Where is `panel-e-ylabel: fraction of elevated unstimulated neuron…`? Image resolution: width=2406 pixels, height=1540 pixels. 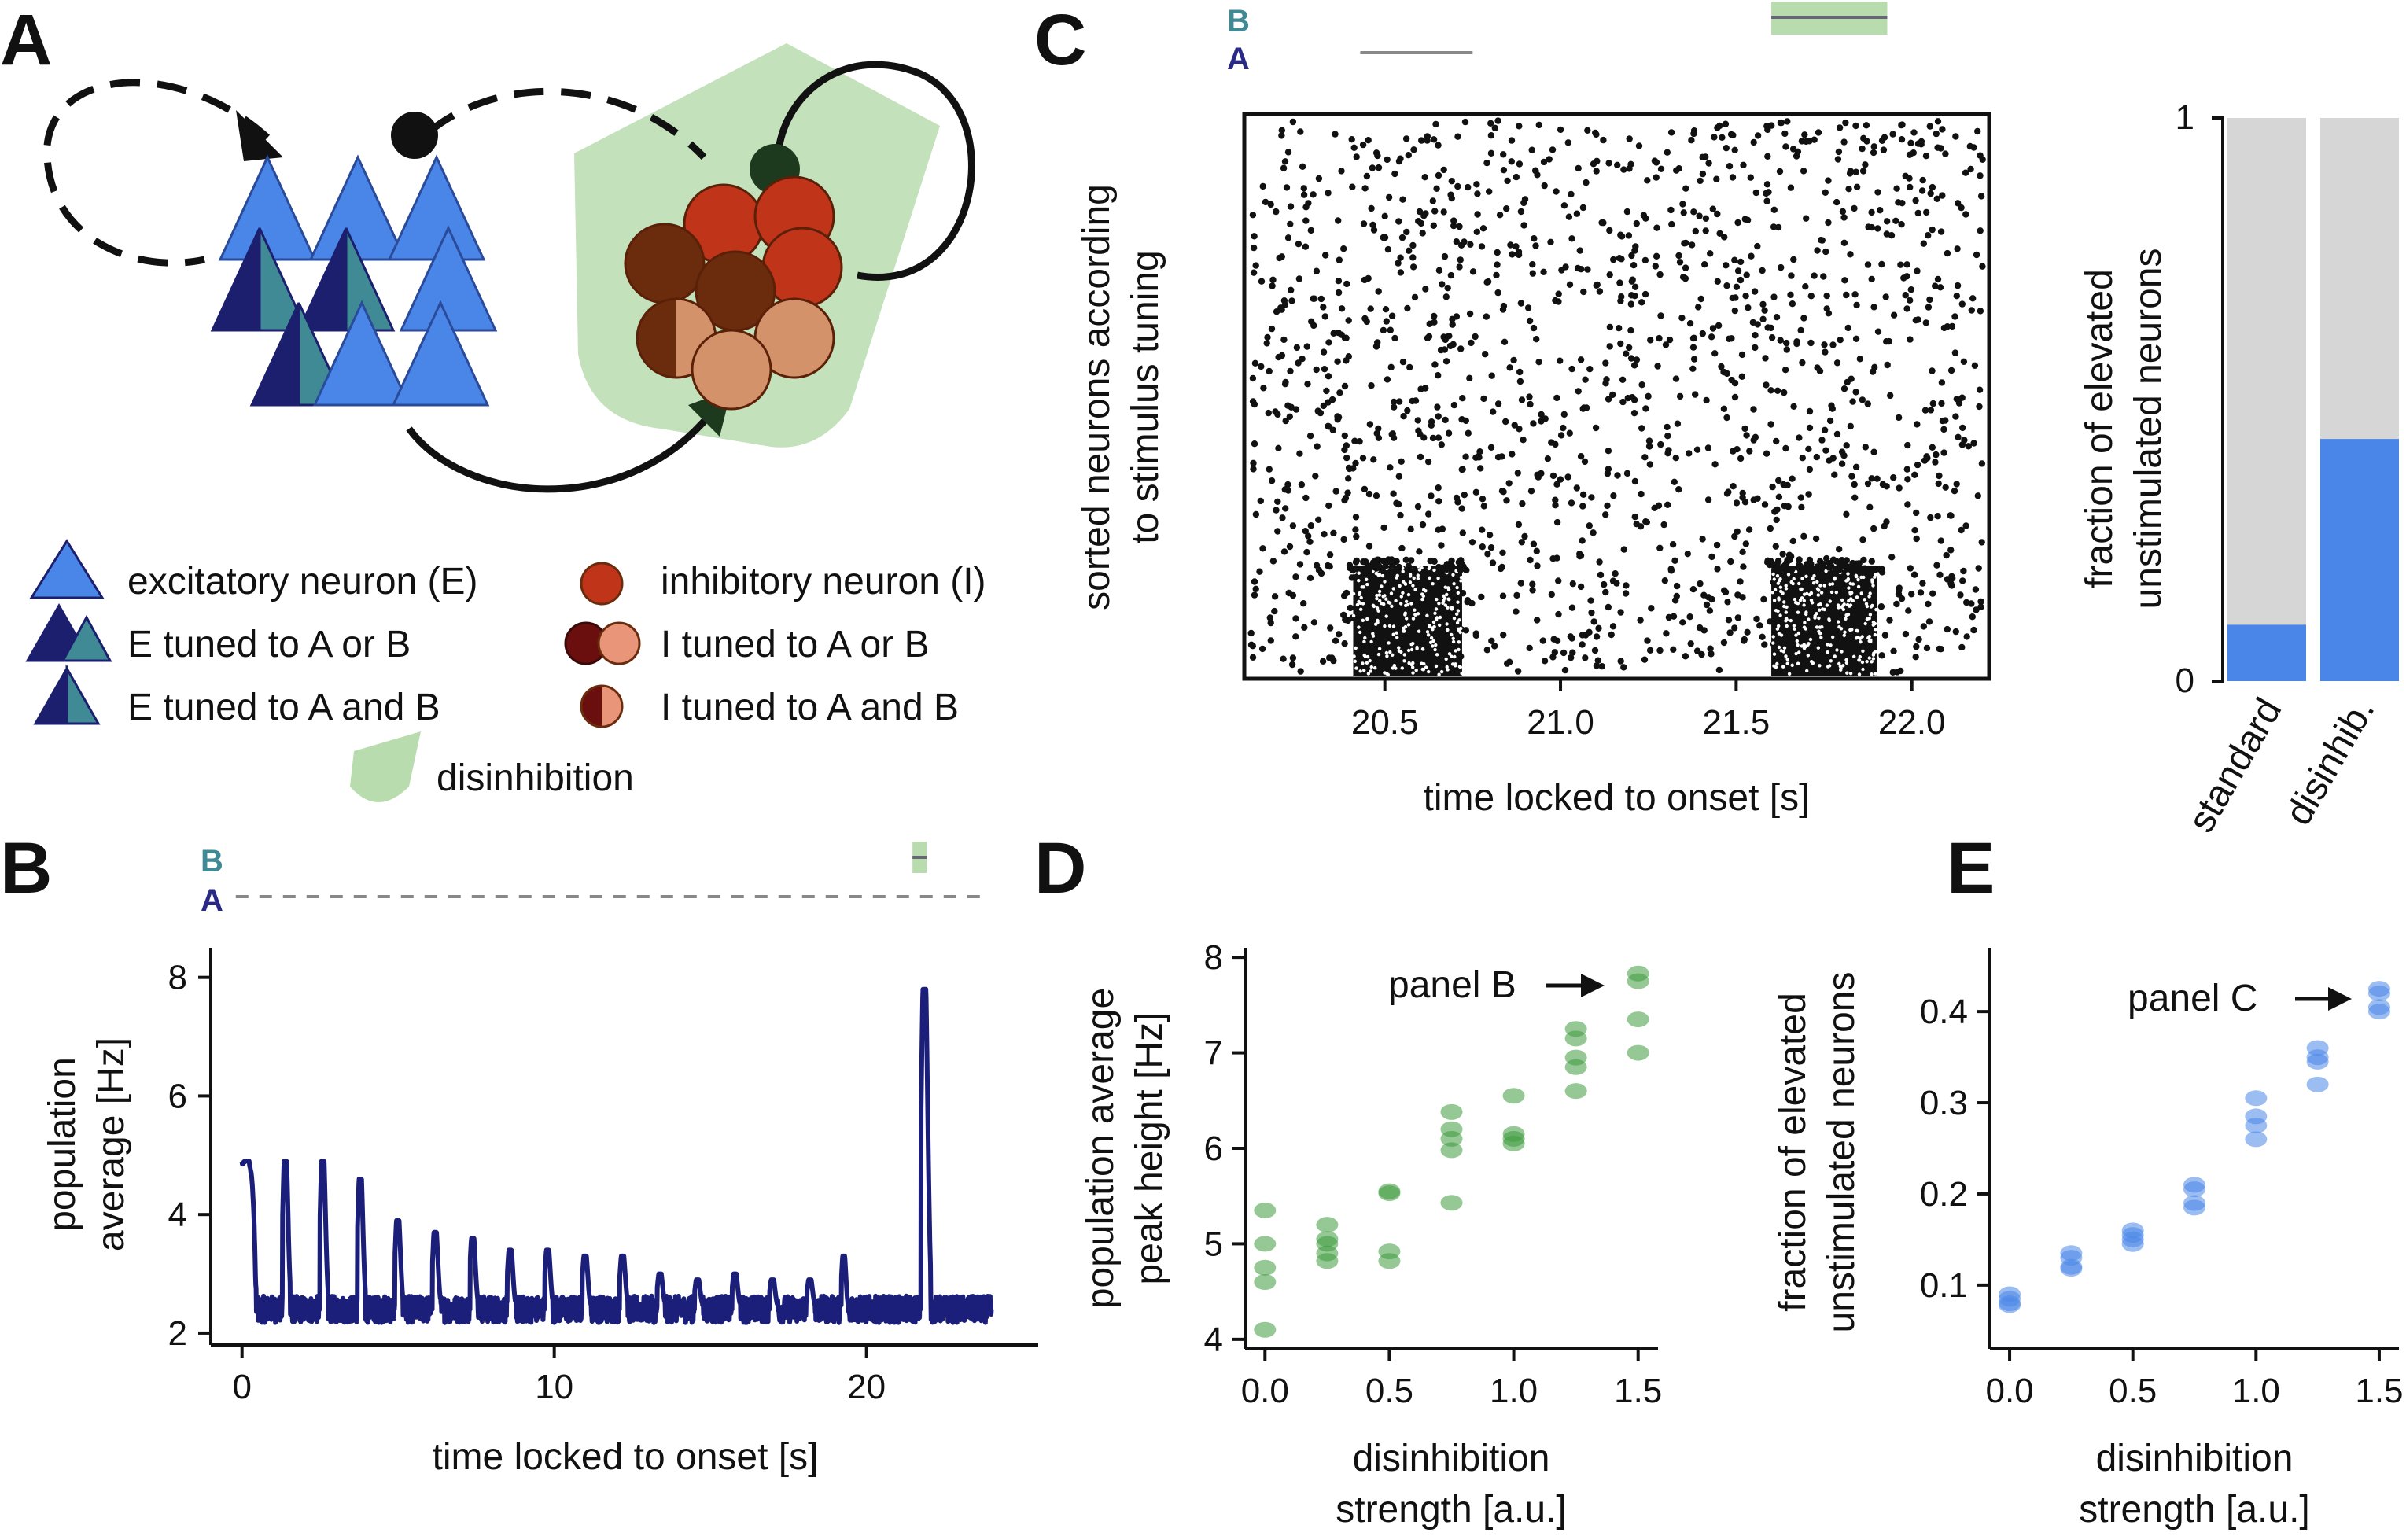 panel-e-ylabel: fraction of elevated unstimulated neuron… is located at coordinates (1817, 1152).